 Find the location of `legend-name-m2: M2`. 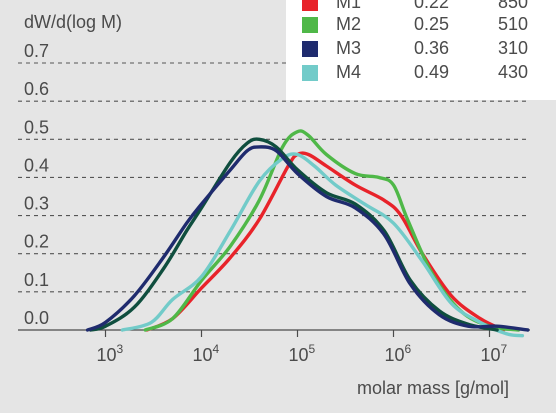

legend-name-m2: M2 is located at coordinates (349, 24).